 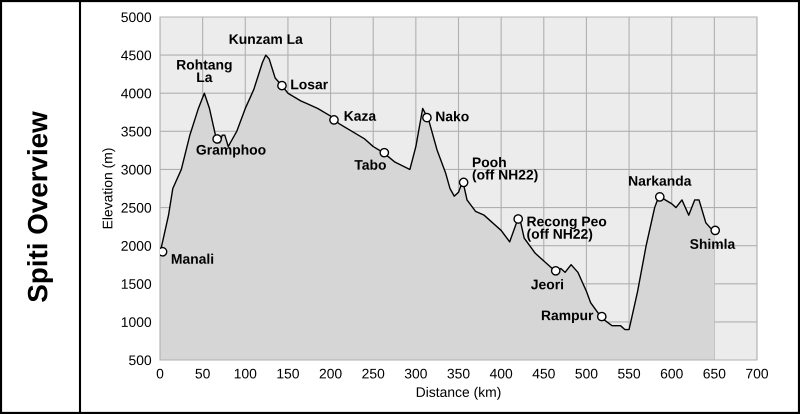 I want to click on annotation: Manali, so click(x=193, y=259).